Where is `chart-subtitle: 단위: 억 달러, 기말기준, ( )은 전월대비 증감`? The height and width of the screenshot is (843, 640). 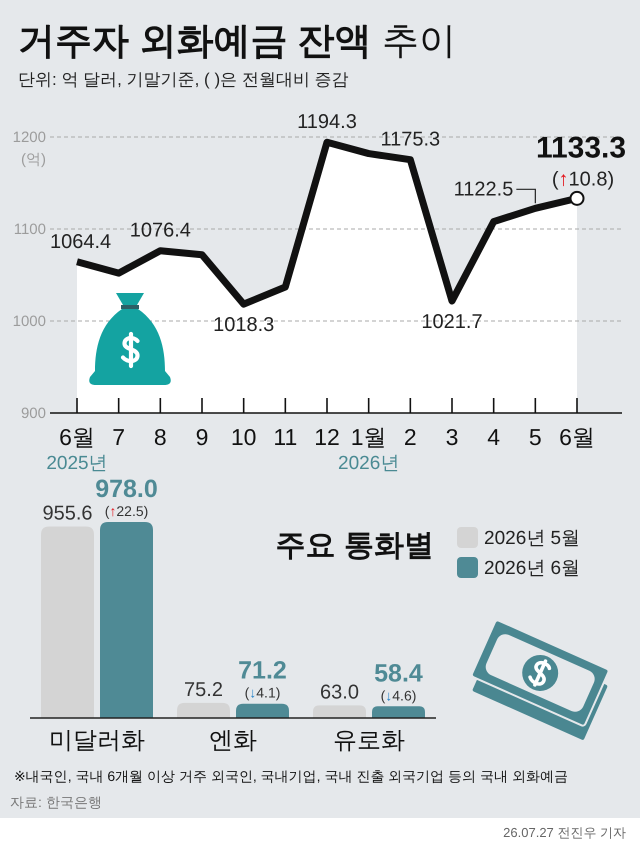
chart-subtitle: 단위: 억 달러, 기말기준, ( )은 전월대비 증감 is located at coordinates (183, 79).